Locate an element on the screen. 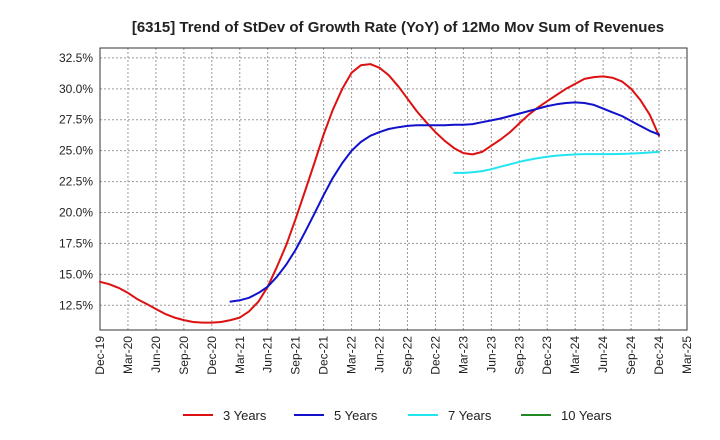  x-tick-label: Dec-22 is located at coordinates (435, 355).